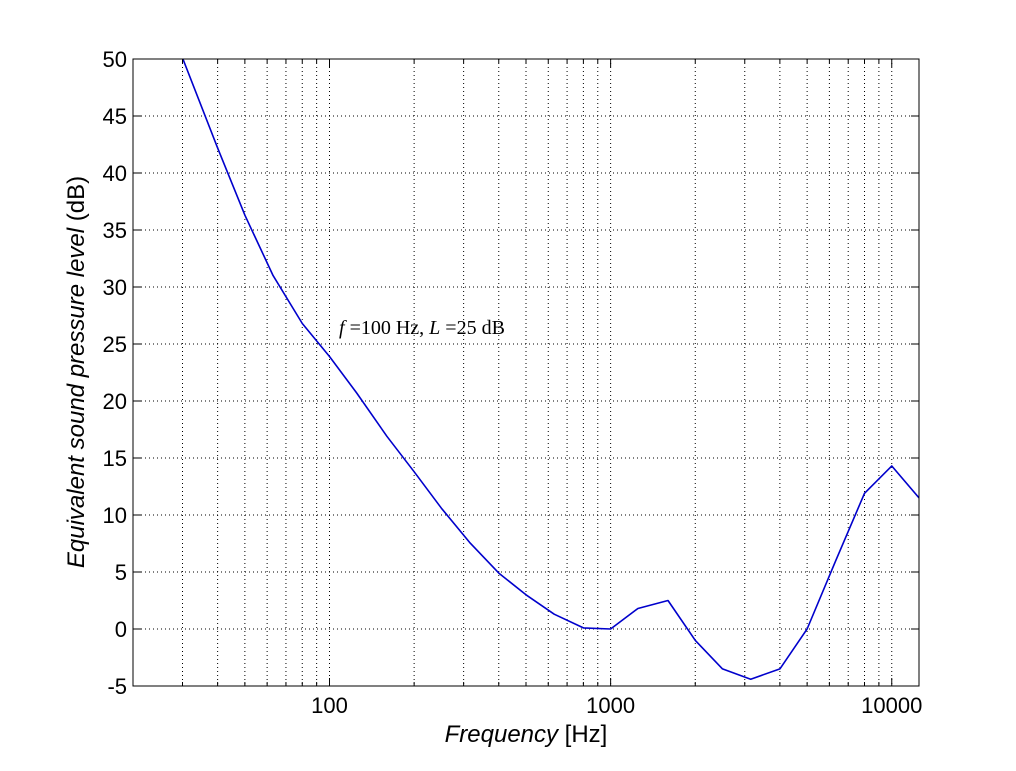  Describe the element at coordinates (117, 686) in the screenshot. I see `y-tick-label: -5` at that location.